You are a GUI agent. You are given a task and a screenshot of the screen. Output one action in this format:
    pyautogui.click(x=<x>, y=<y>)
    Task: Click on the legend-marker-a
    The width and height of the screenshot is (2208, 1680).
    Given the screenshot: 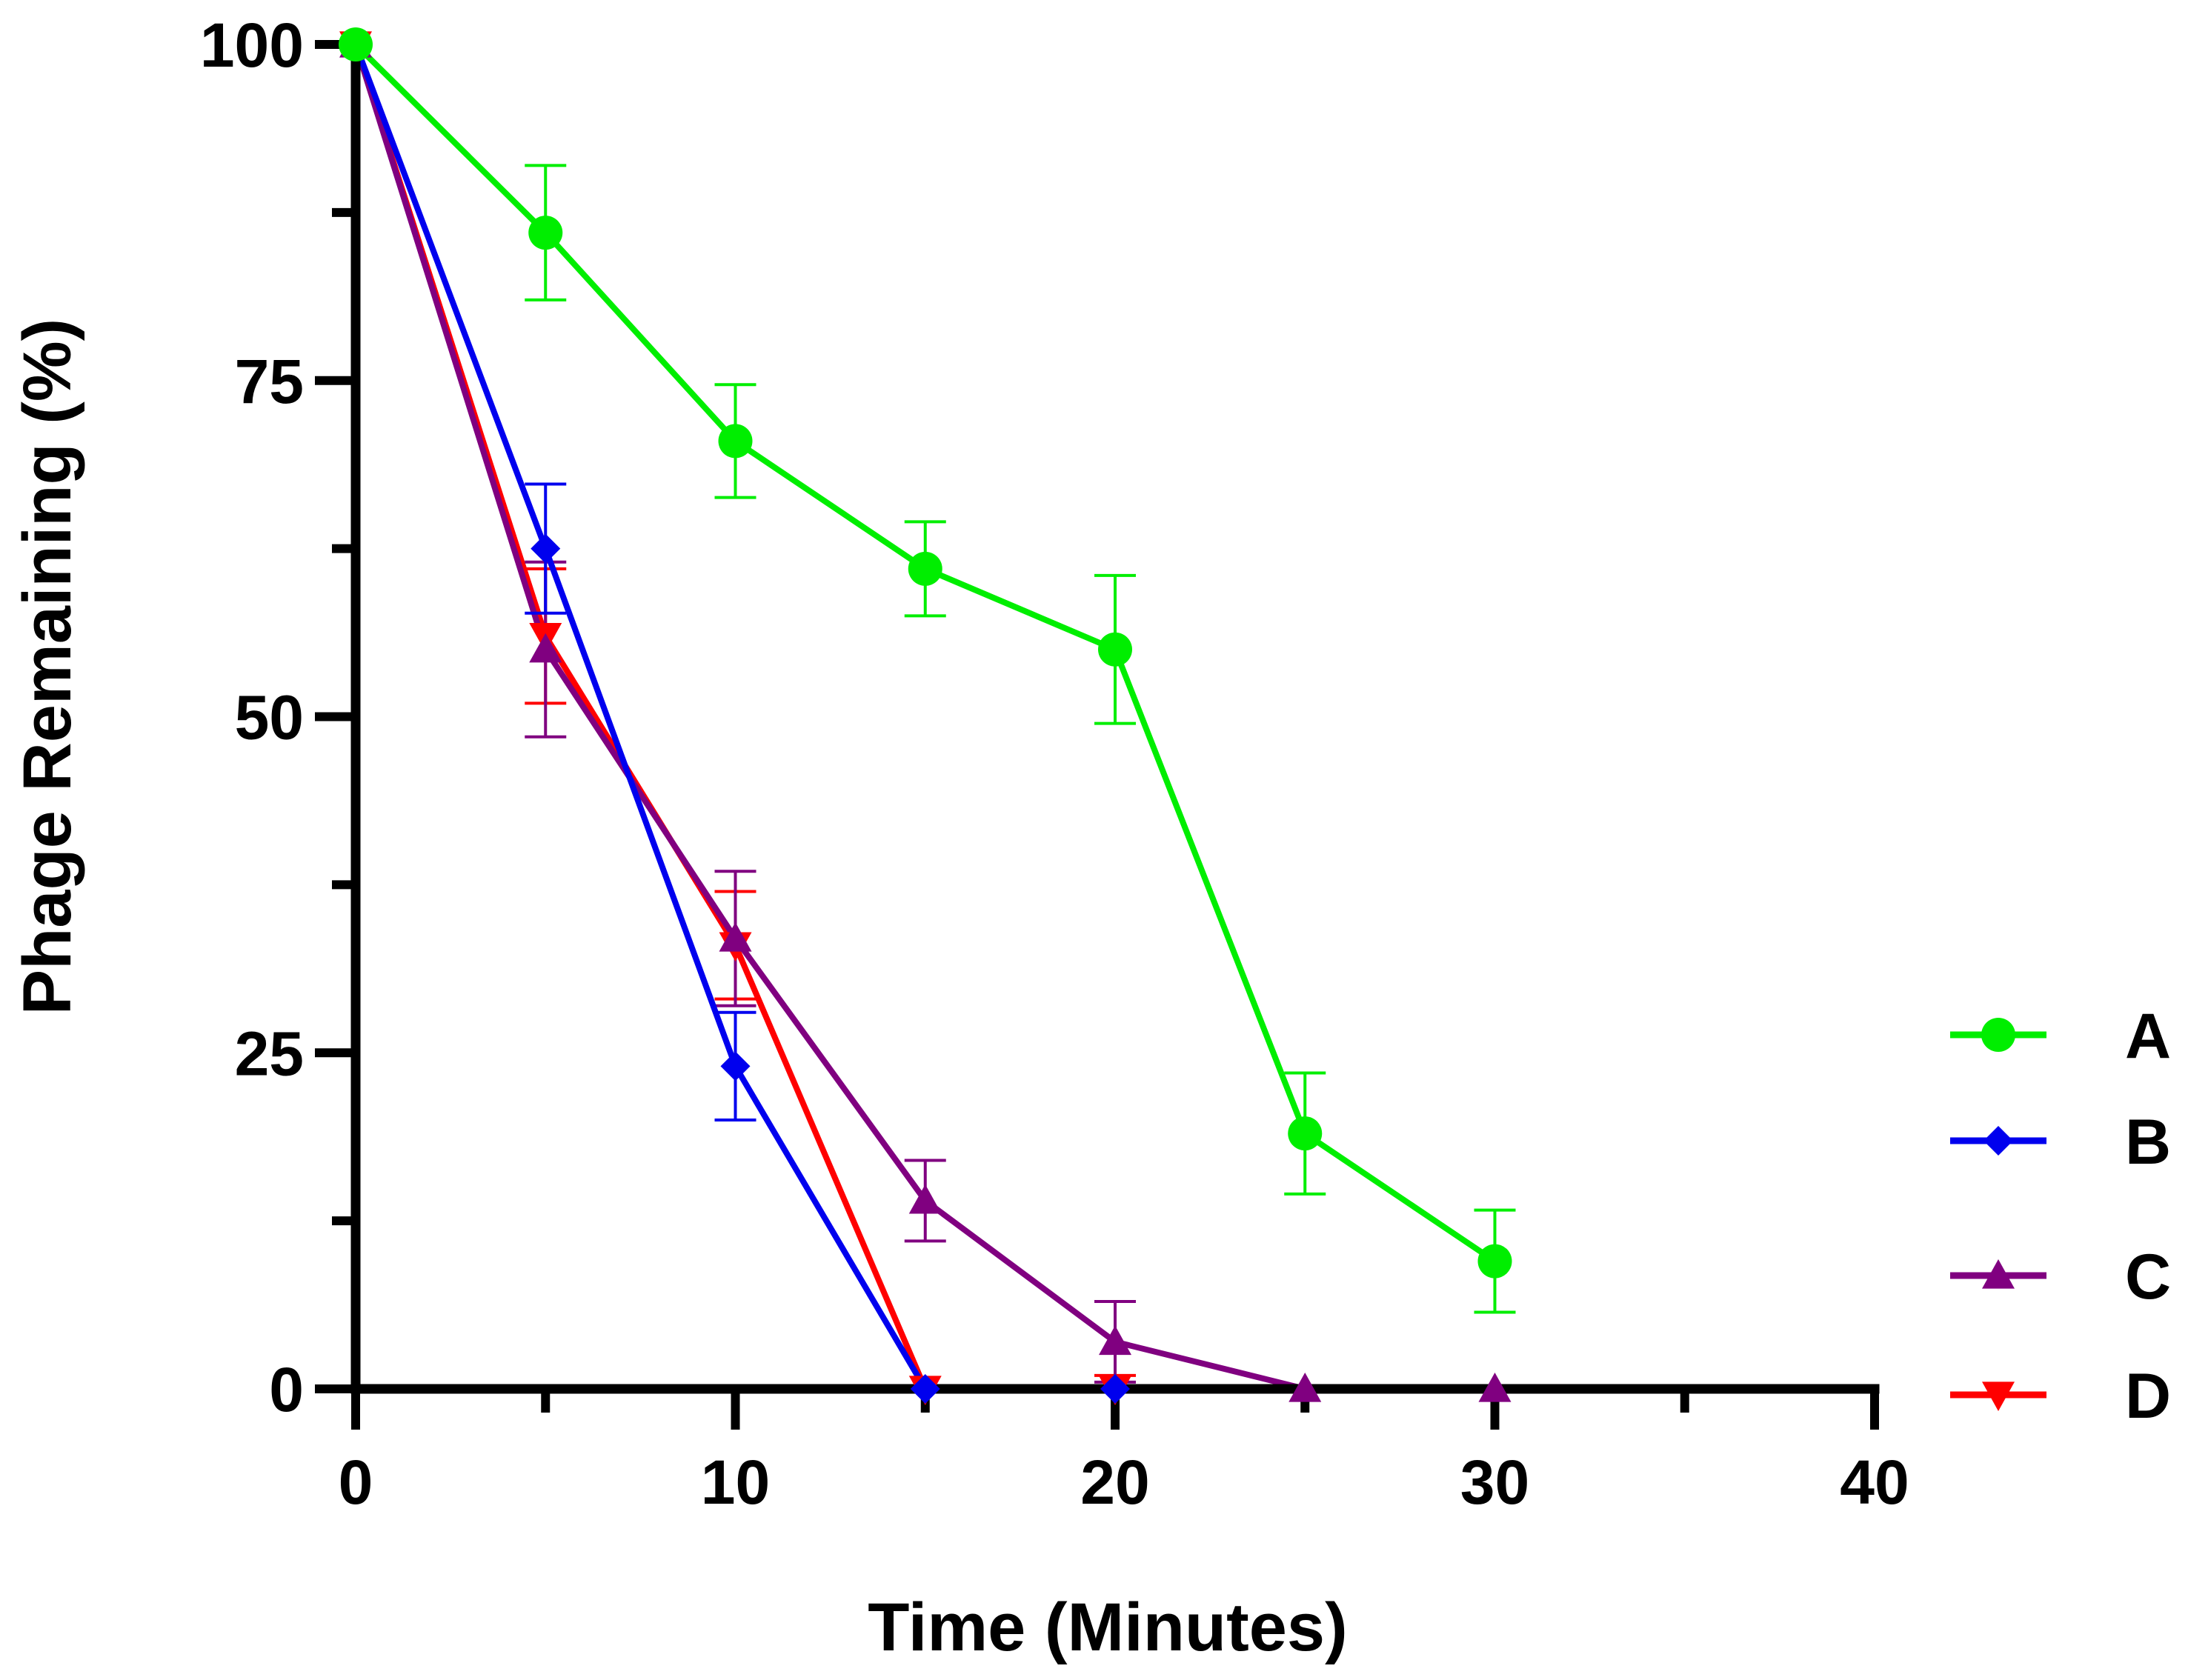 What is the action you would take?
    pyautogui.click(x=1998, y=1035)
    